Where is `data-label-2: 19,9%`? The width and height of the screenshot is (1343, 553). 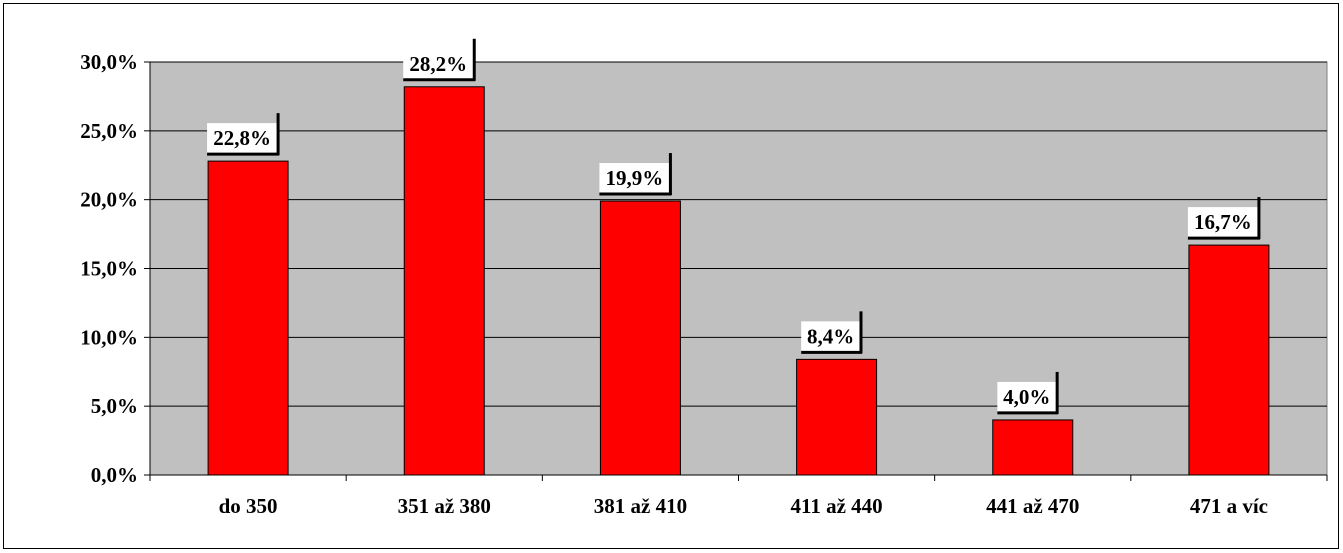
data-label-2: 19,9% is located at coordinates (635, 178).